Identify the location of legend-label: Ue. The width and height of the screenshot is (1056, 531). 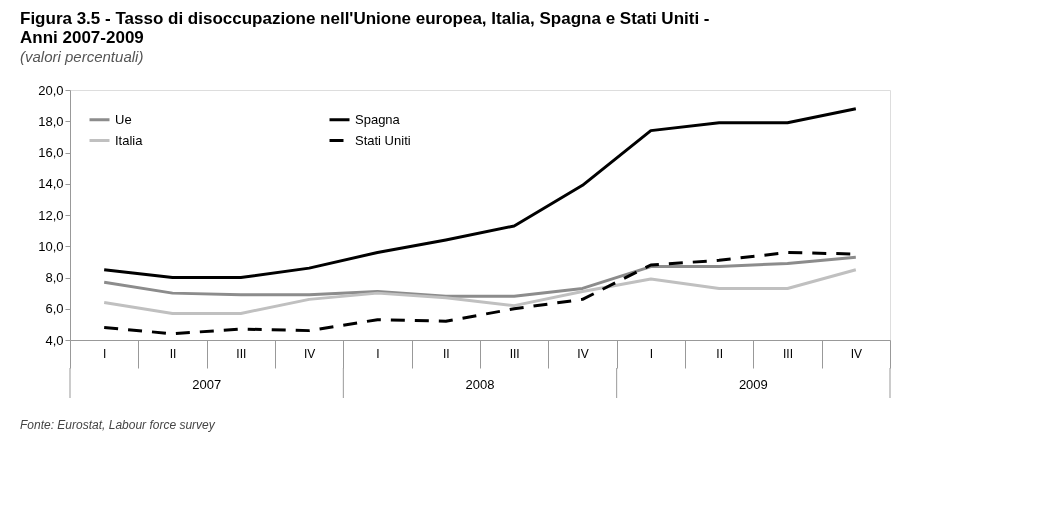
(123, 119).